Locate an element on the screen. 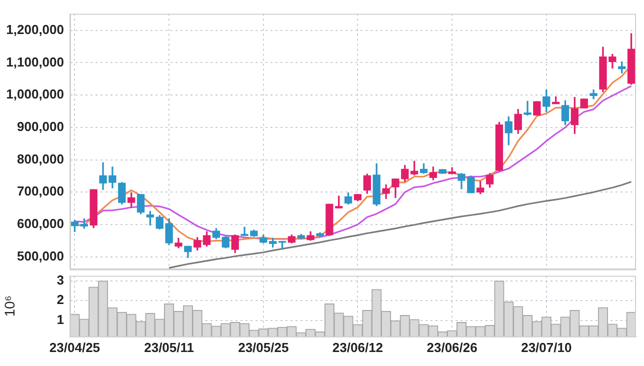 This screenshot has height=366, width=644. y-tick-label: 900,000 is located at coordinates (40, 126).